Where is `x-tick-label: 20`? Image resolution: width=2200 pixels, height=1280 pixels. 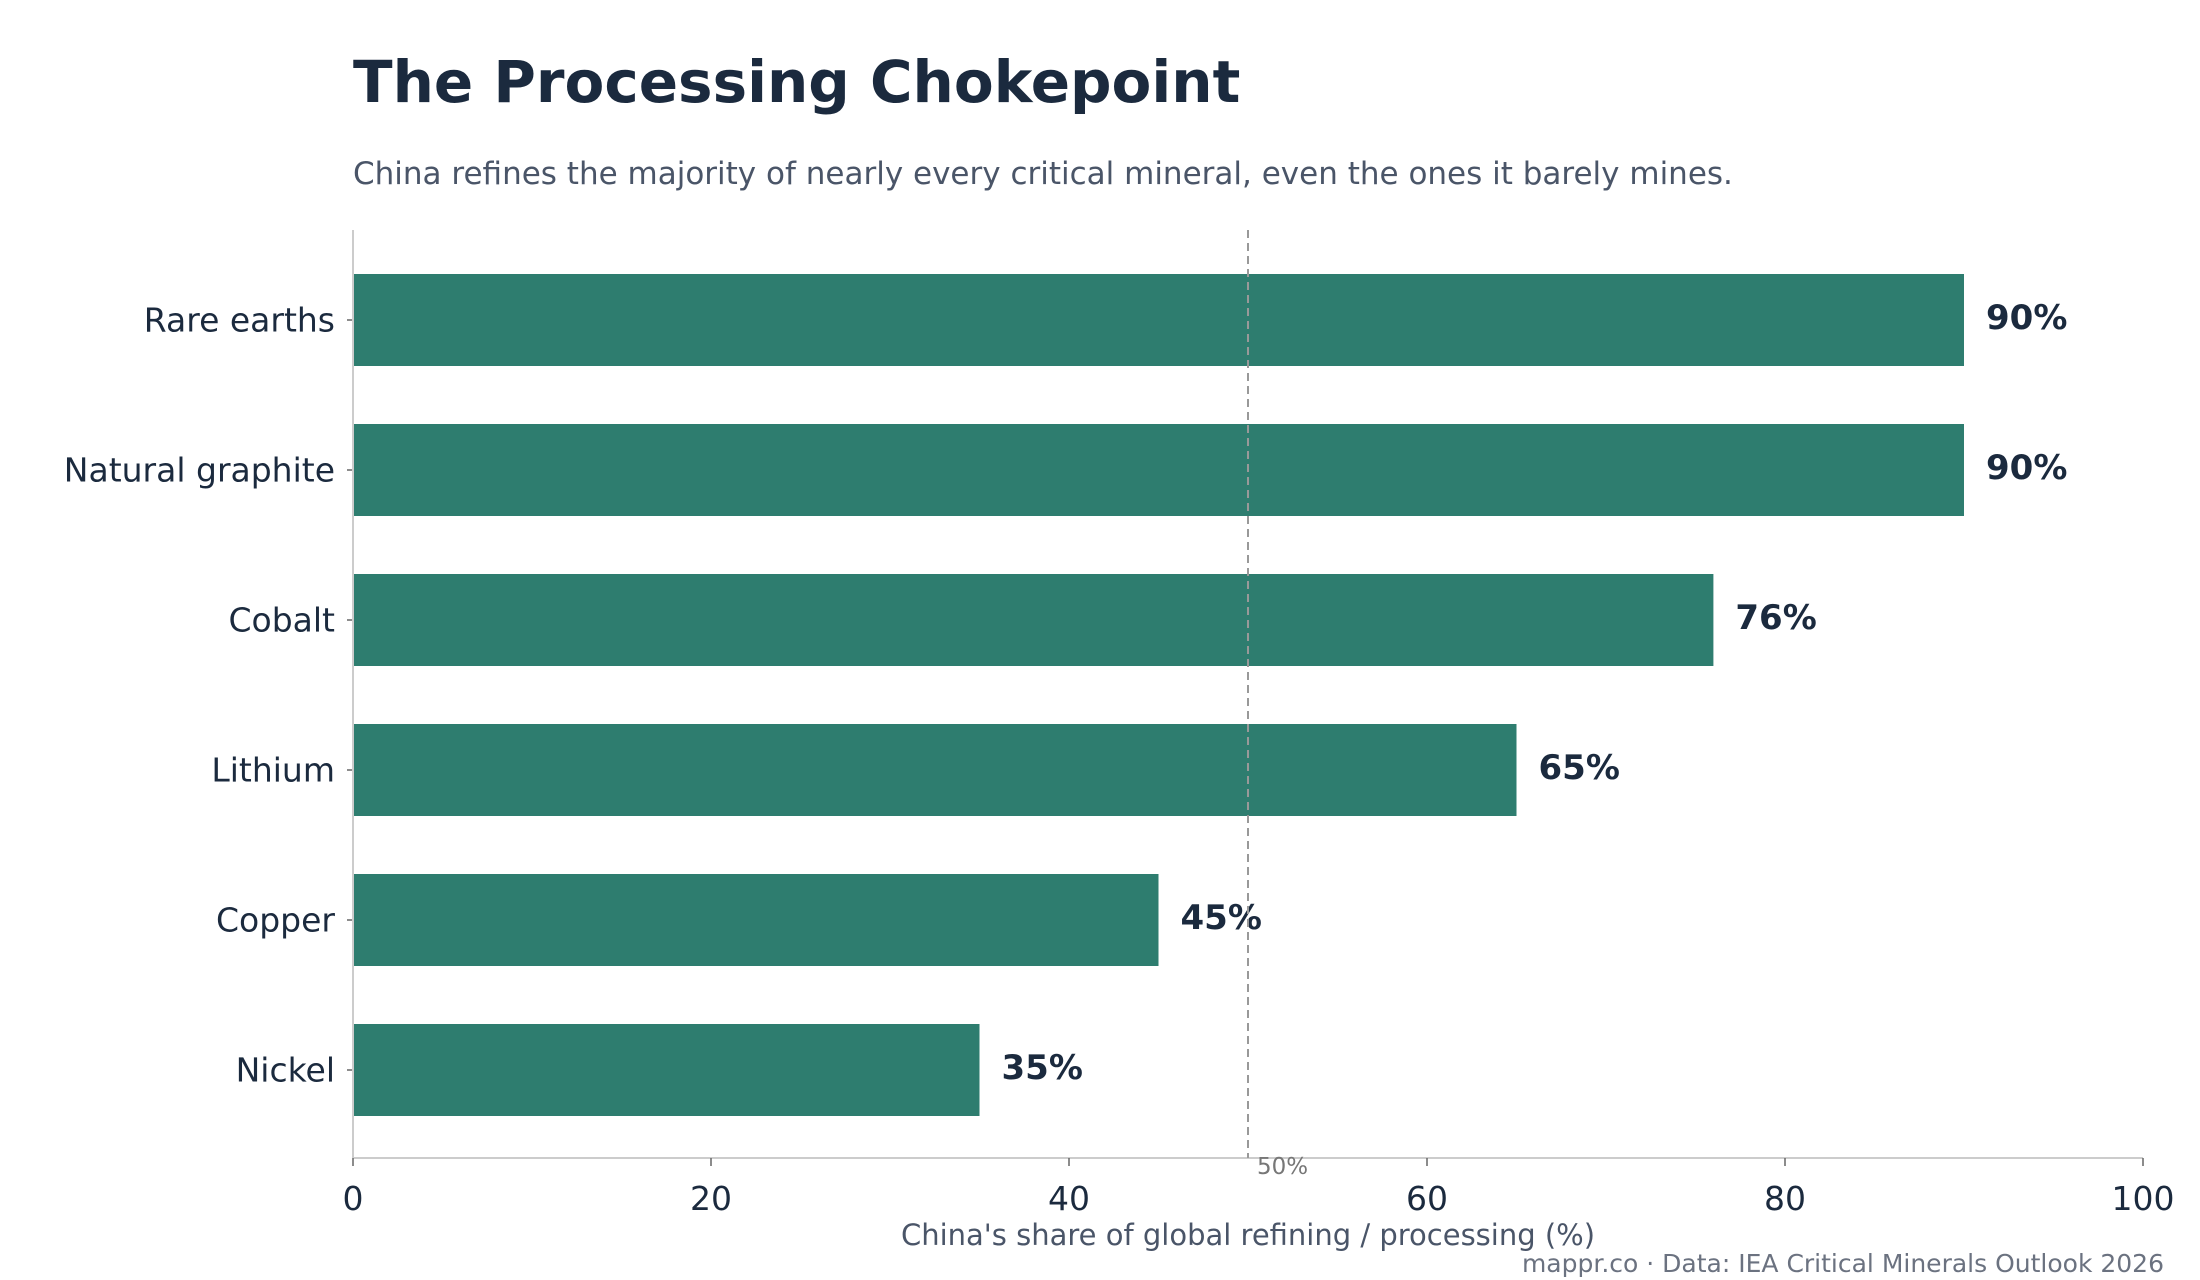 x-tick-label: 20 is located at coordinates (711, 1198).